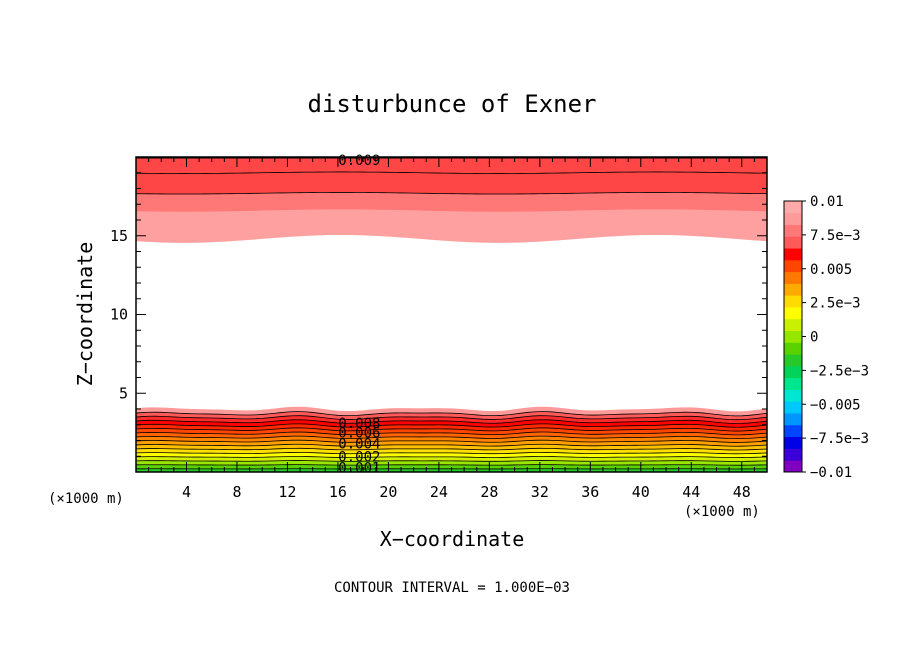  What do you see at coordinates (451, 449) in the screenshot?
I see `contour-line-0.0035-mark` at bounding box center [451, 449].